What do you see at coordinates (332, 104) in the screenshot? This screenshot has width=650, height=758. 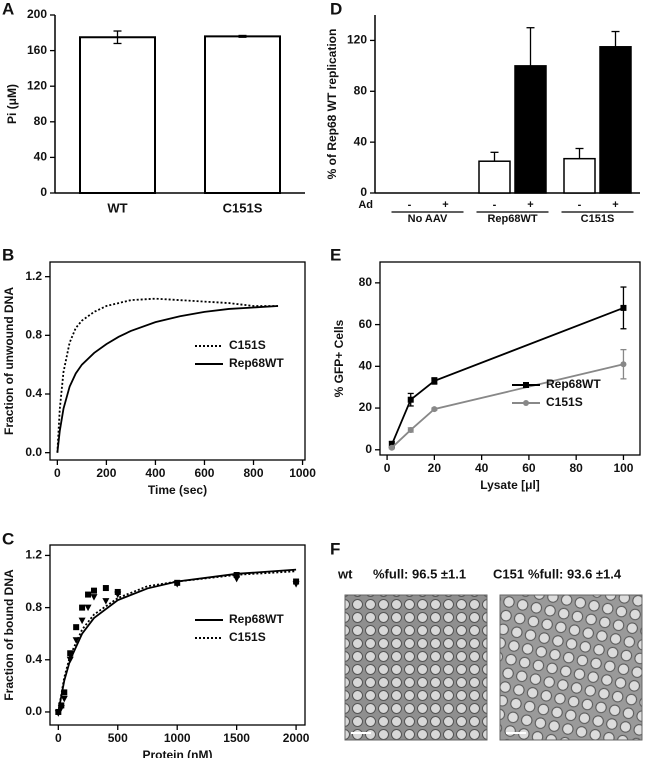 I see `y-axis-label: % of Rep68 WT replication` at bounding box center [332, 104].